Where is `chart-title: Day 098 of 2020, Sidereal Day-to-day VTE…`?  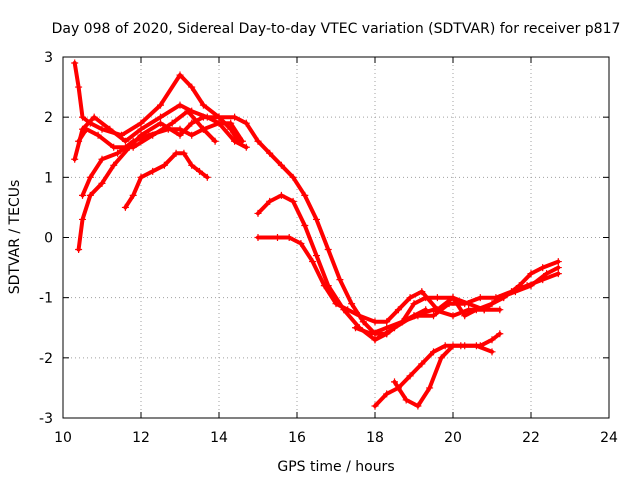
chart-title: Day 098 of 2020, Sidereal Day-to-day VTE… is located at coordinates (336, 29).